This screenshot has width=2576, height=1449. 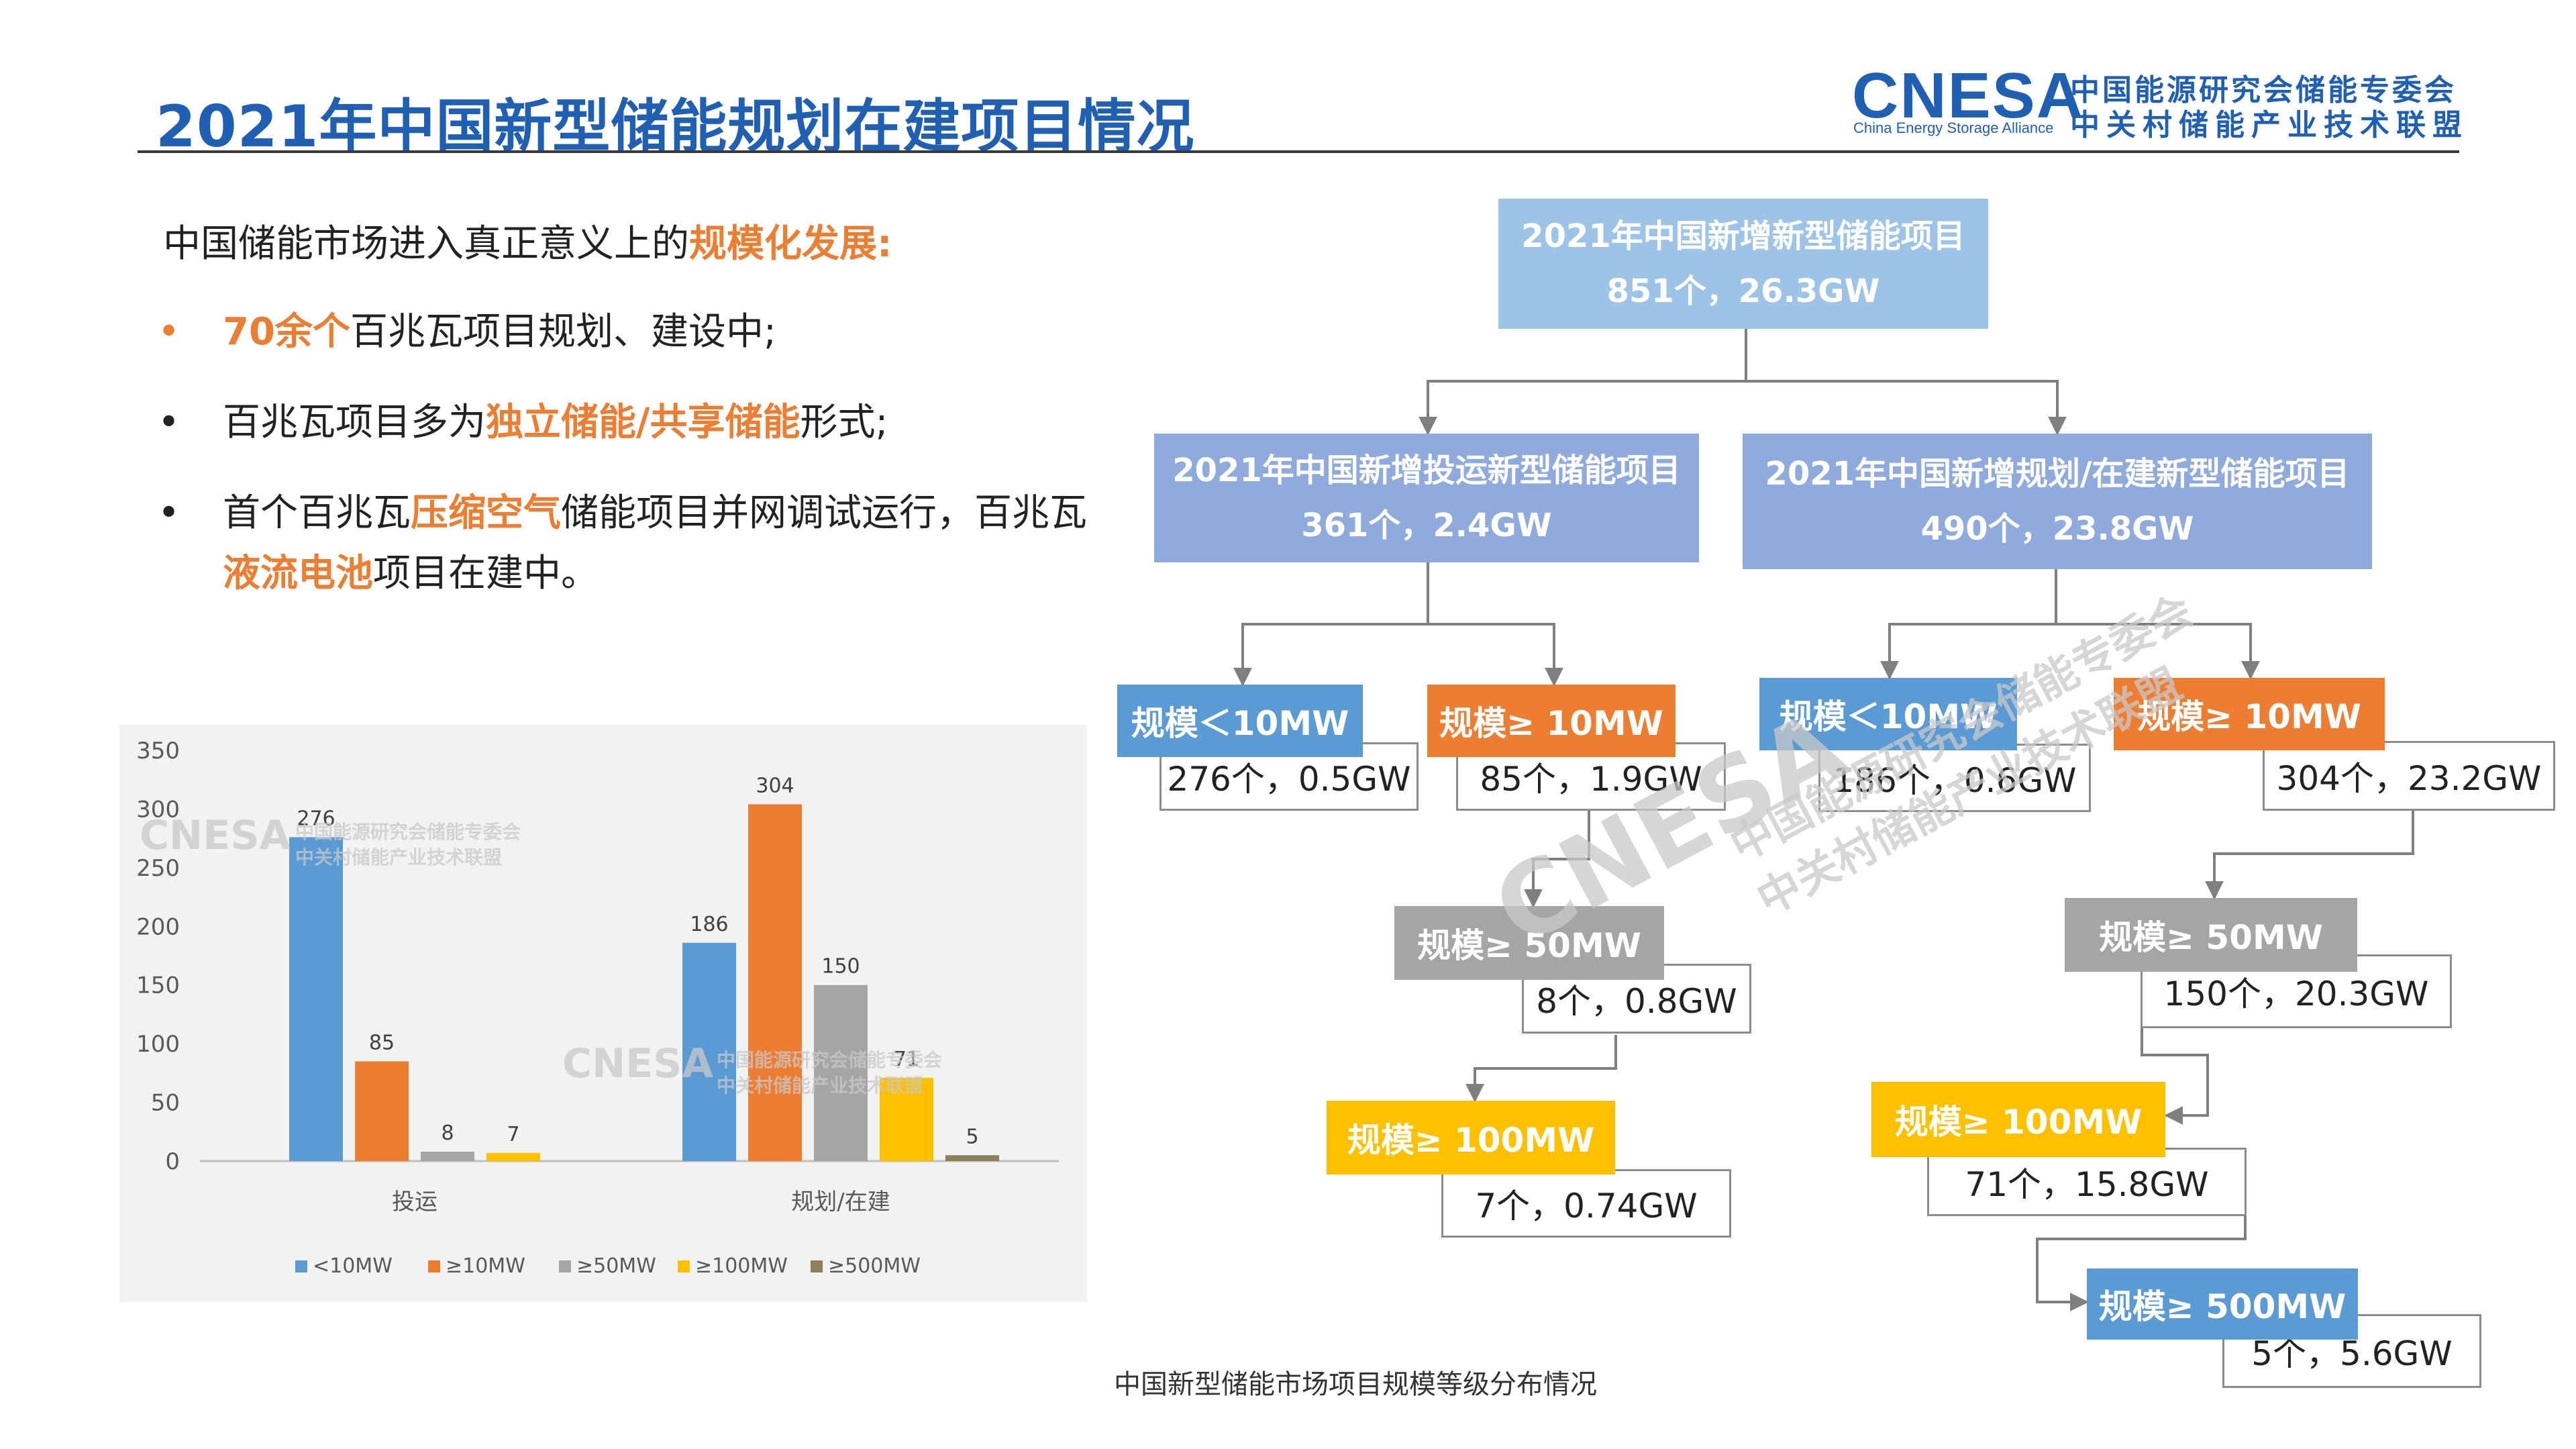 What do you see at coordinates (2018, 1119) in the screenshot?
I see `right-100mw-box: 规模≥ 100MW` at bounding box center [2018, 1119].